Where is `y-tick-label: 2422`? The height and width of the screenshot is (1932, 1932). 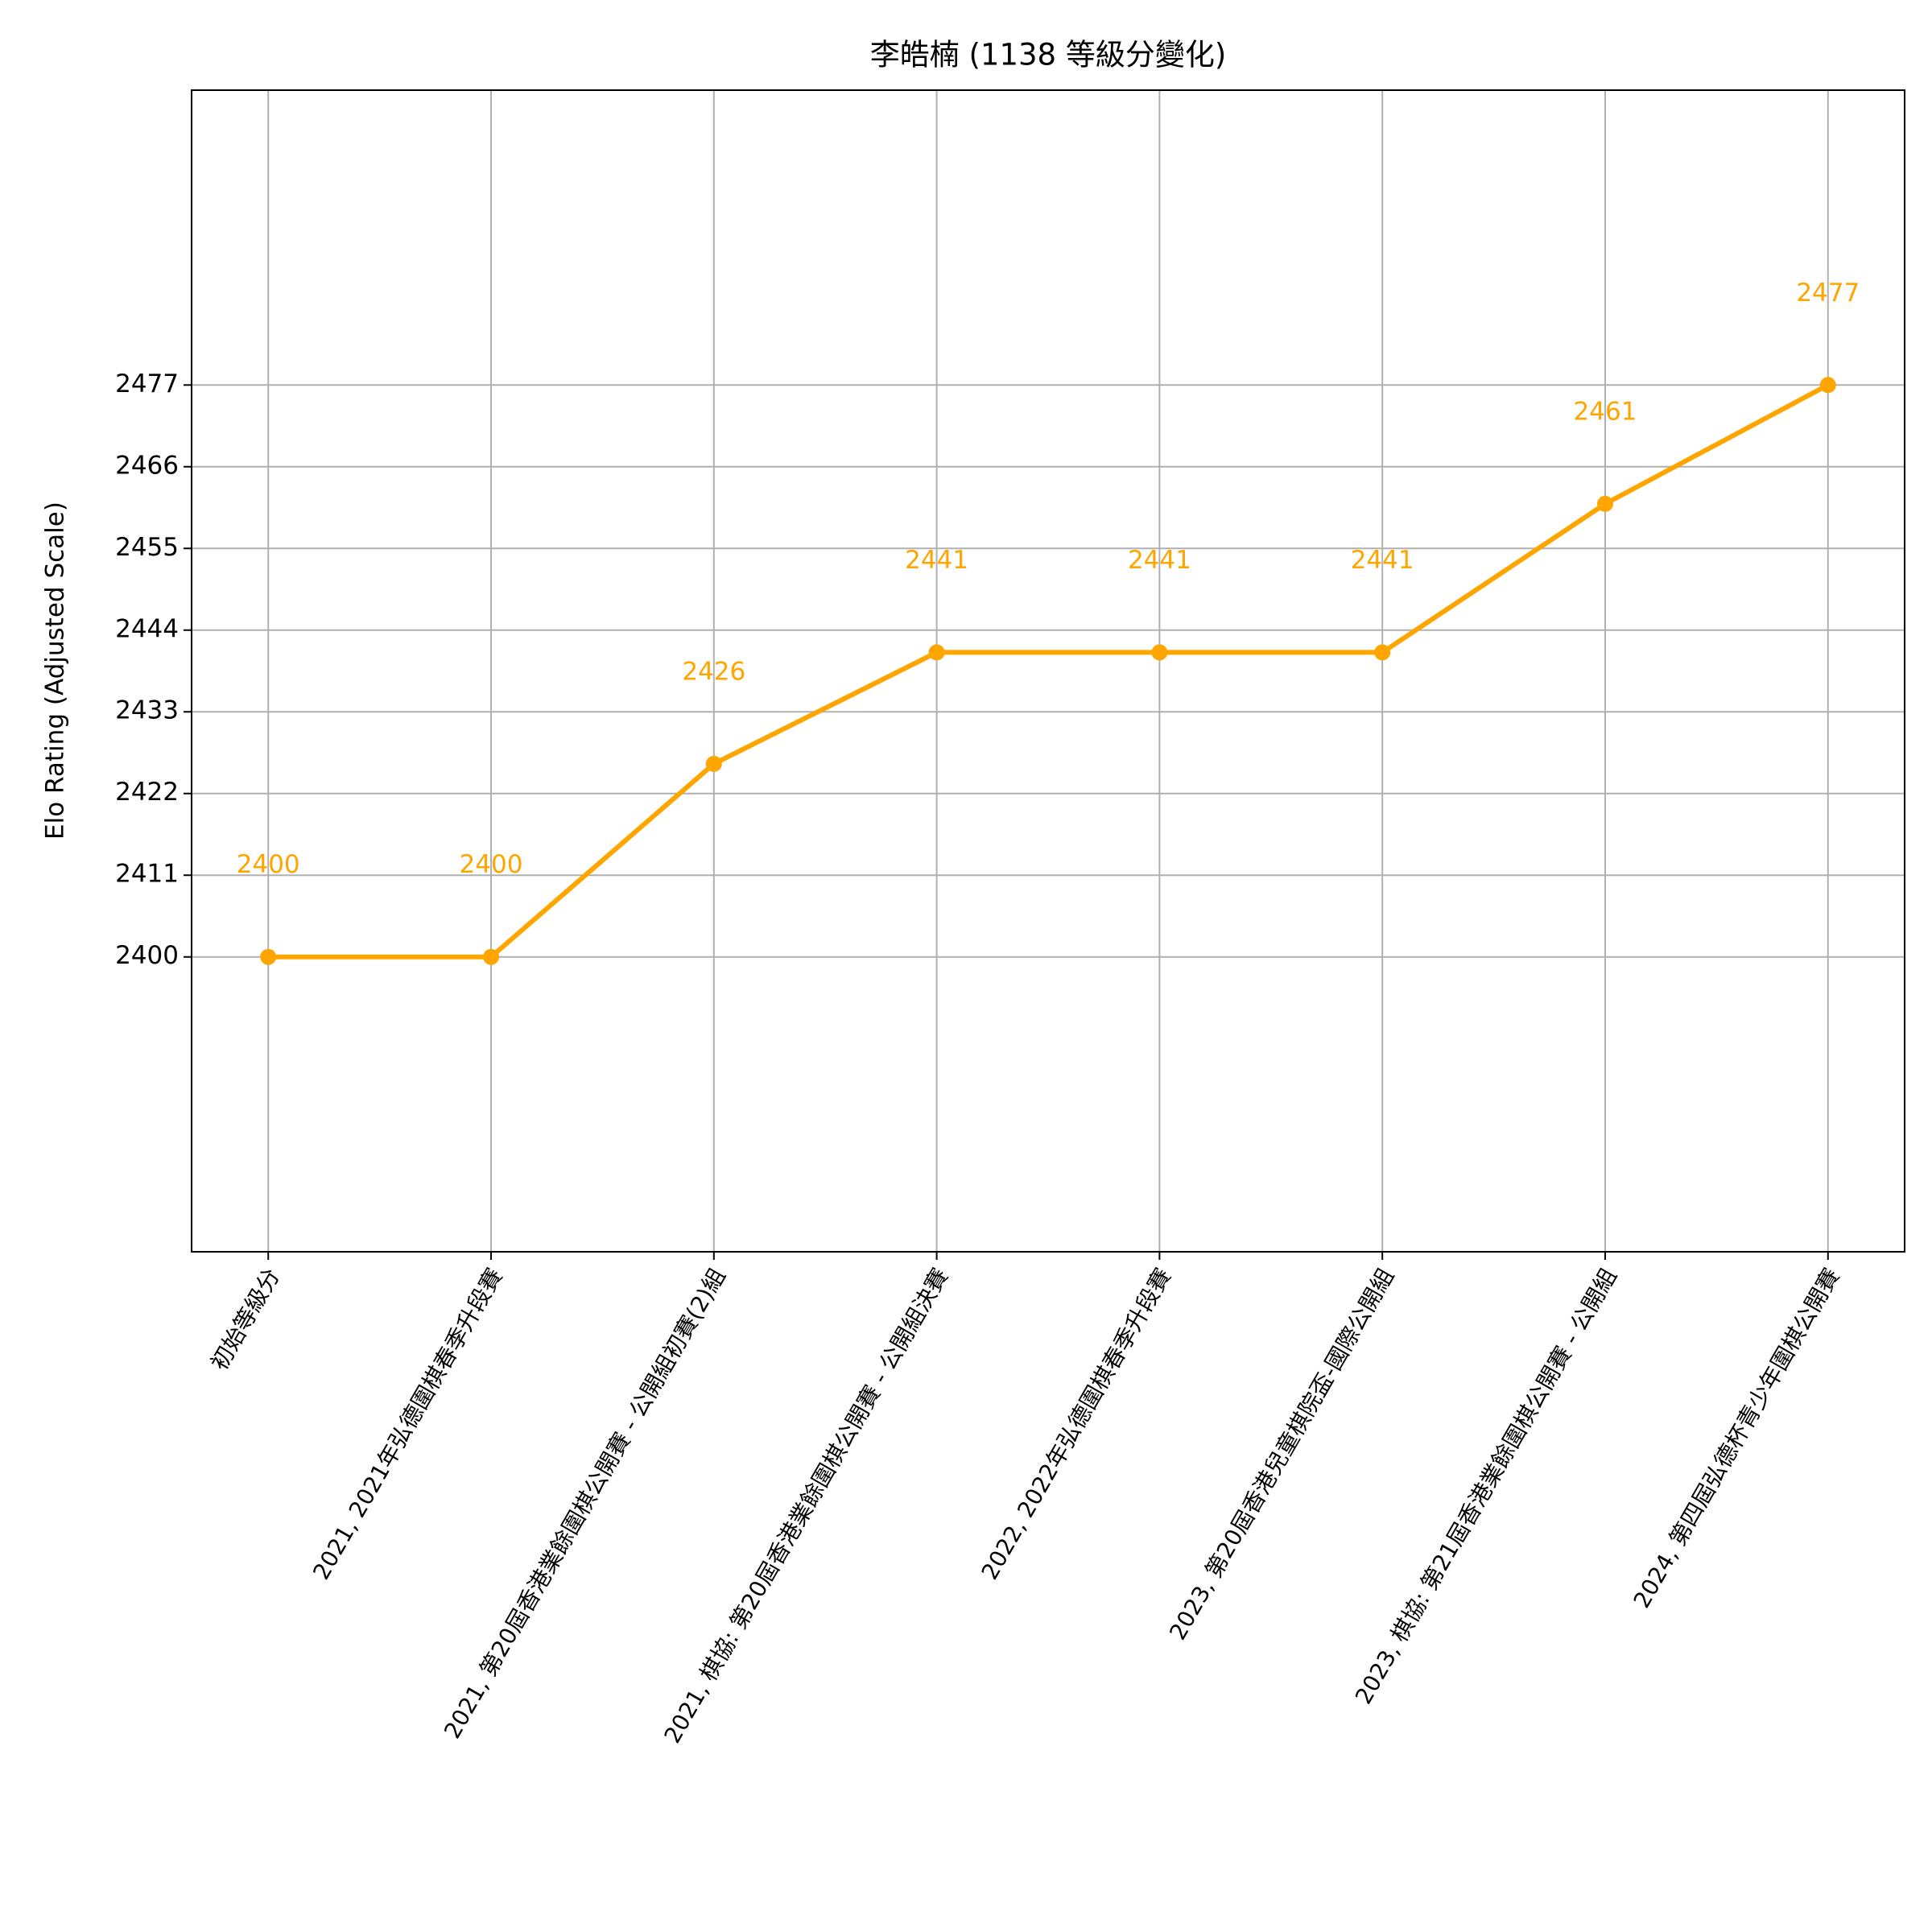
y-tick-label: 2422 is located at coordinates (147, 792).